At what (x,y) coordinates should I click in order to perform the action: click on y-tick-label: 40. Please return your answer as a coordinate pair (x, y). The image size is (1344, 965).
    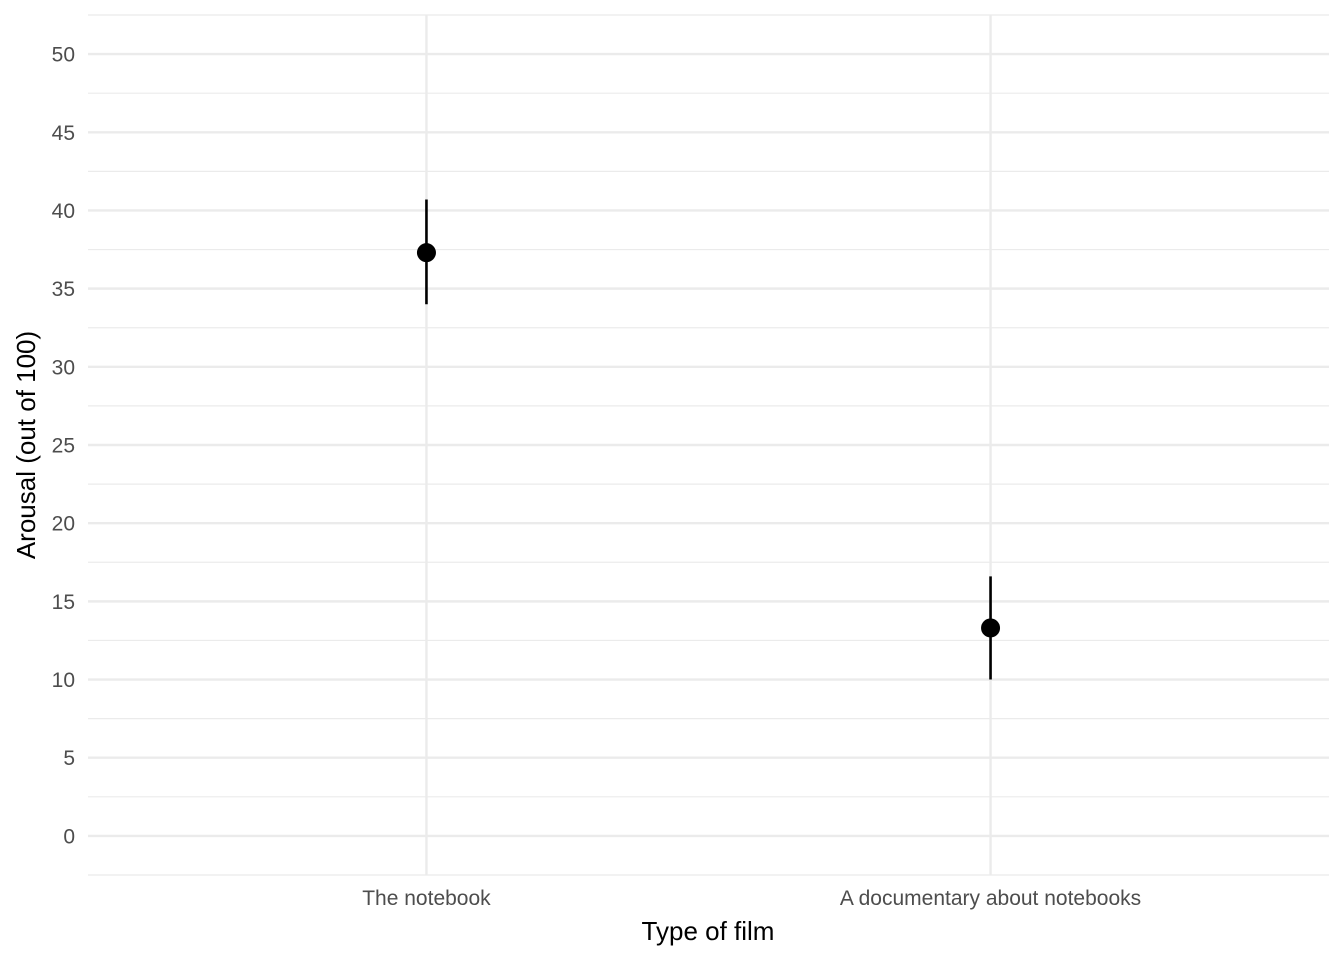
    Looking at the image, I should click on (63, 211).